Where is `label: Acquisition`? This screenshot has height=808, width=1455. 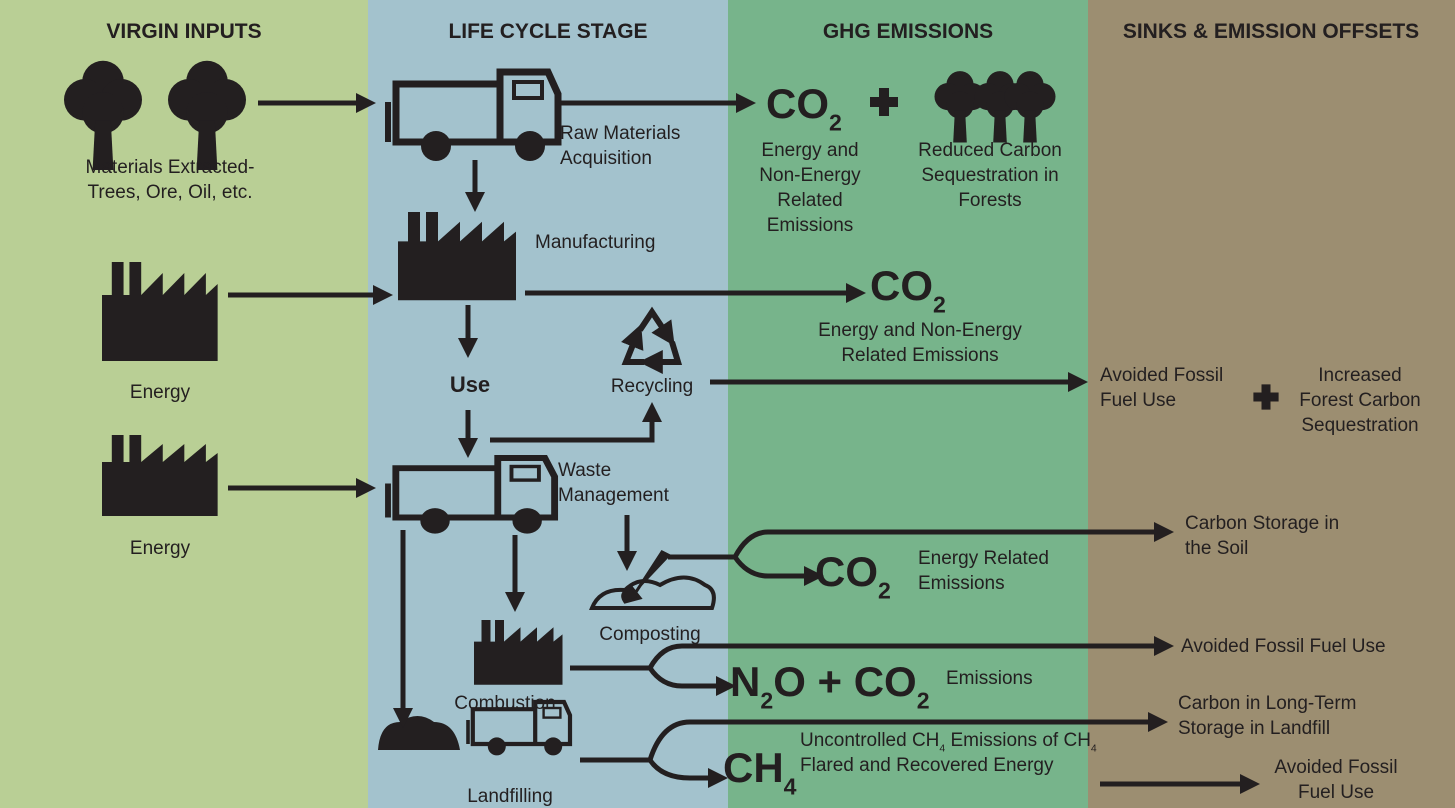
label: Acquisition is located at coordinates (606, 158).